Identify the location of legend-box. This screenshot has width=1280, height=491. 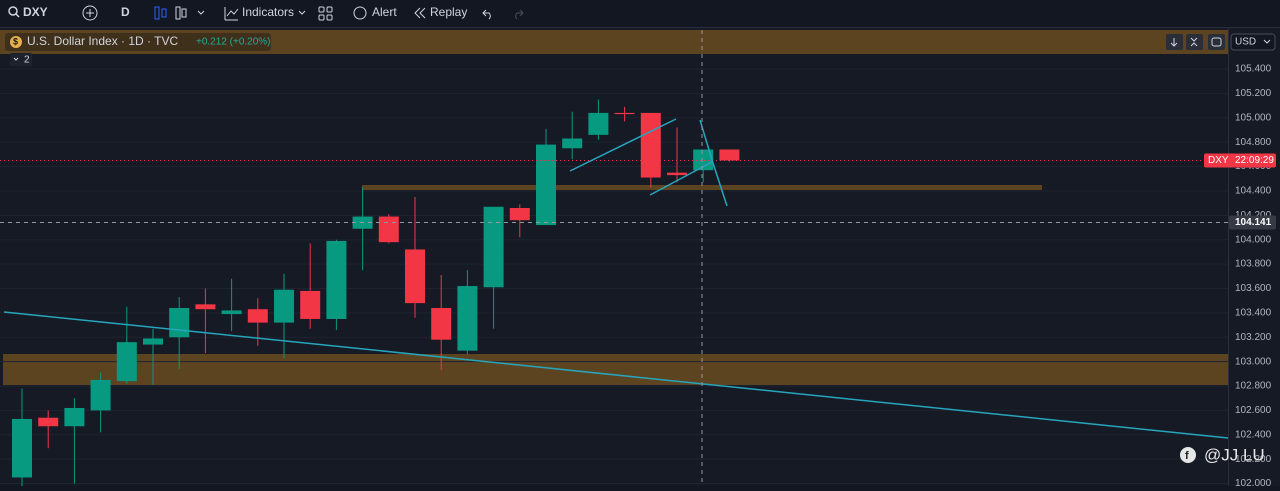
(138, 42).